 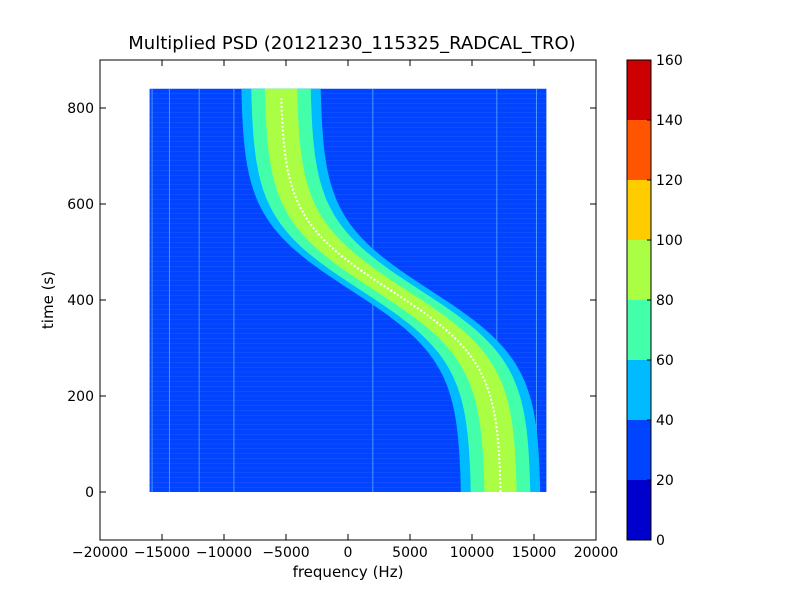 I want to click on colorbar-tick-label: 60, so click(x=665, y=361).